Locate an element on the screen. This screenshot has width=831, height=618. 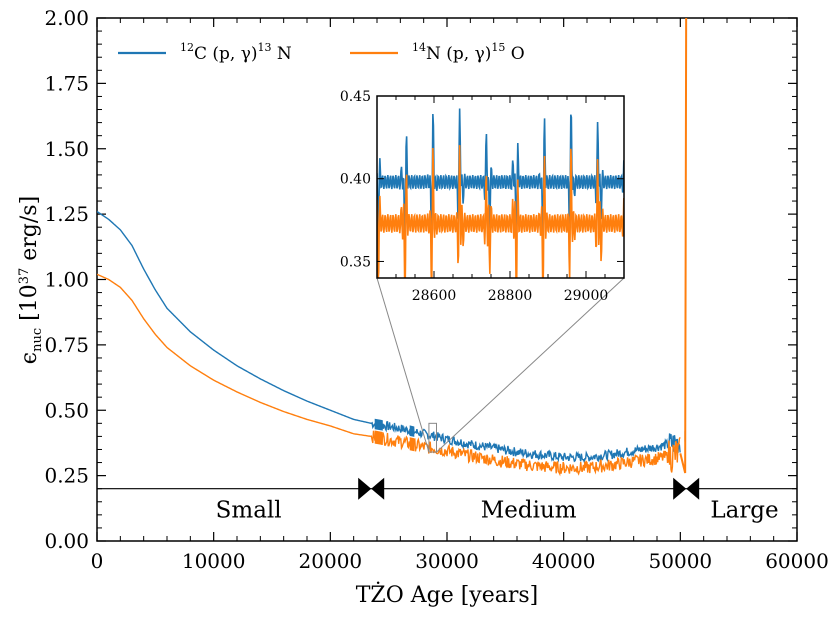
inset-y-tick-label: 0.40 is located at coordinates (355, 180).